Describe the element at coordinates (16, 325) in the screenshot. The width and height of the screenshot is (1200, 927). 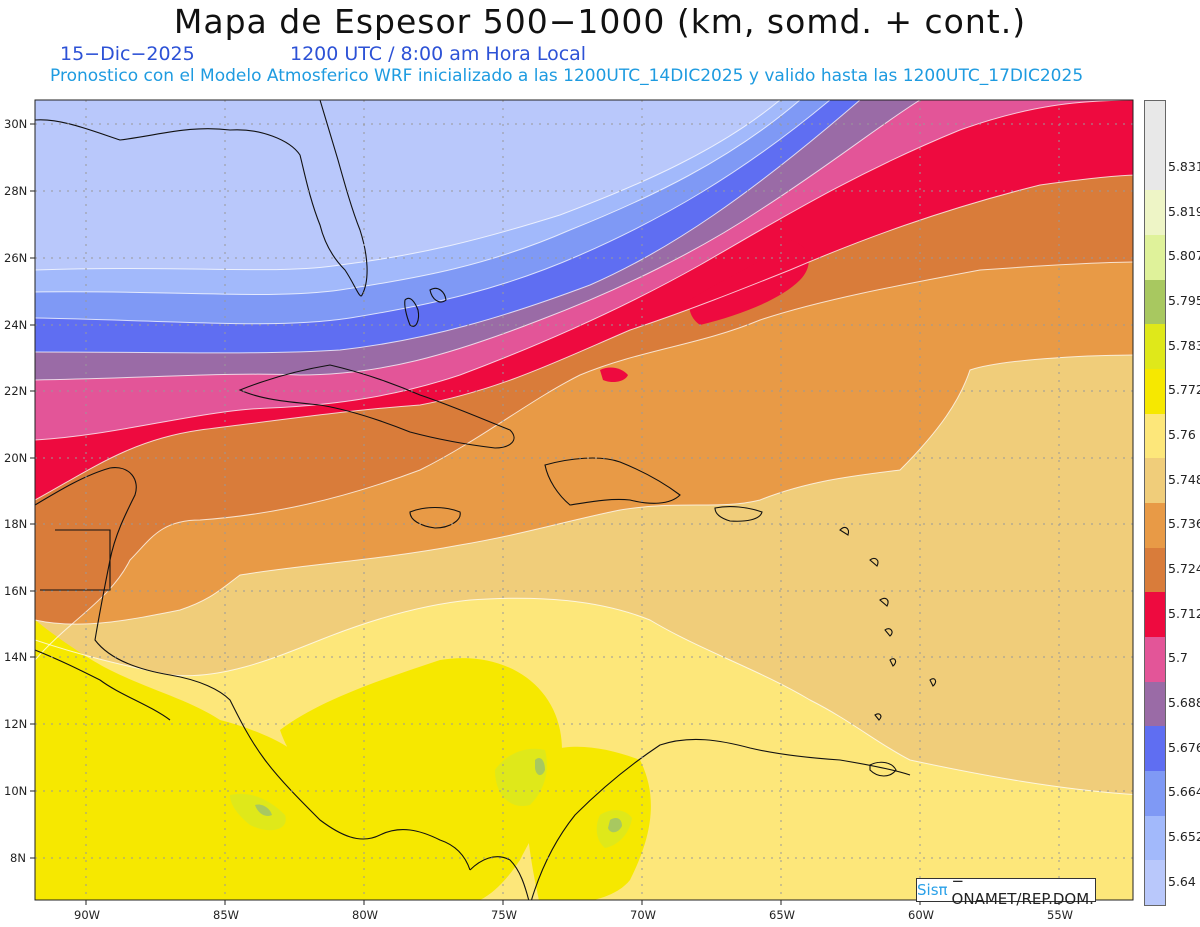
I see `lat-label: 24N` at that location.